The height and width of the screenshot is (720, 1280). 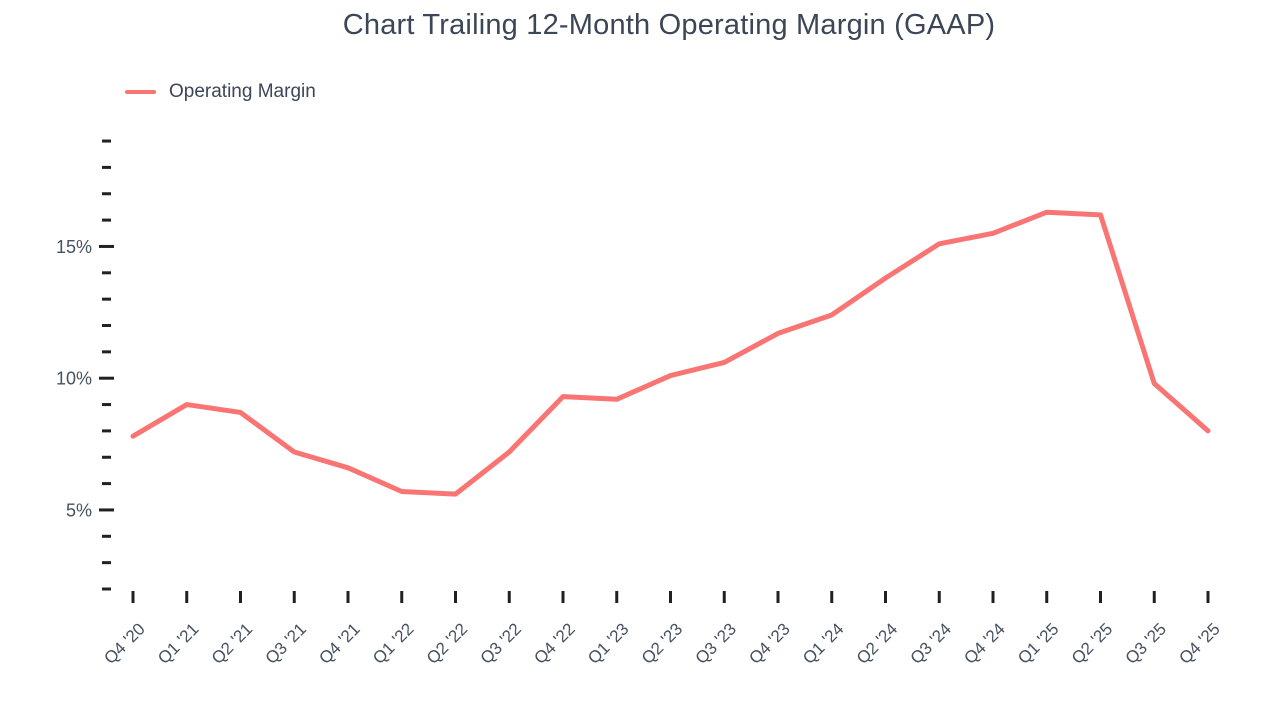 What do you see at coordinates (74, 247) in the screenshot?
I see `y-tick-label-15: 15%` at bounding box center [74, 247].